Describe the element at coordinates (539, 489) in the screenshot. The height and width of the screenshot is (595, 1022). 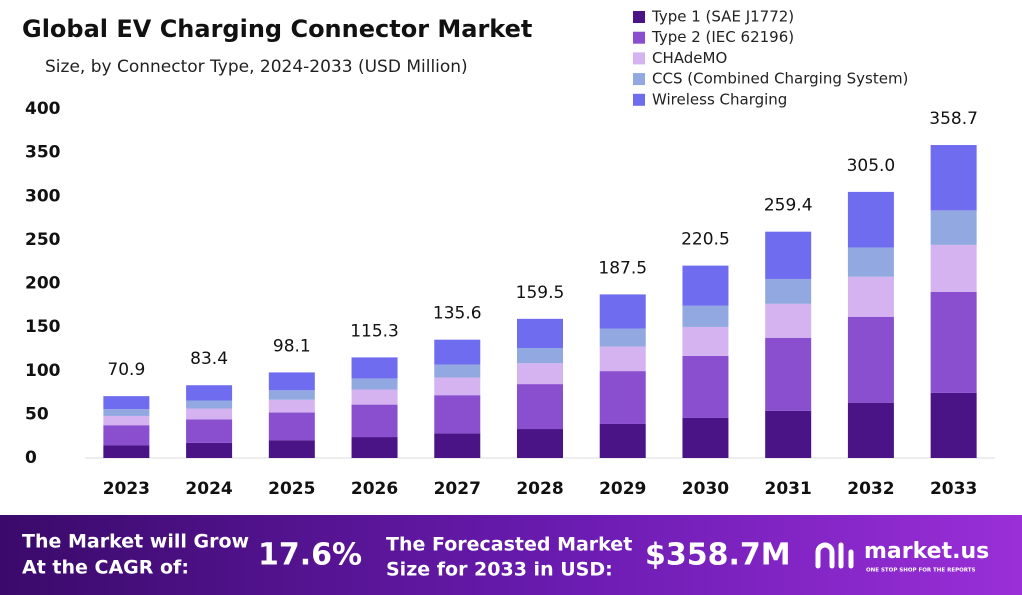
I see `x-tick-label: 2028` at that location.